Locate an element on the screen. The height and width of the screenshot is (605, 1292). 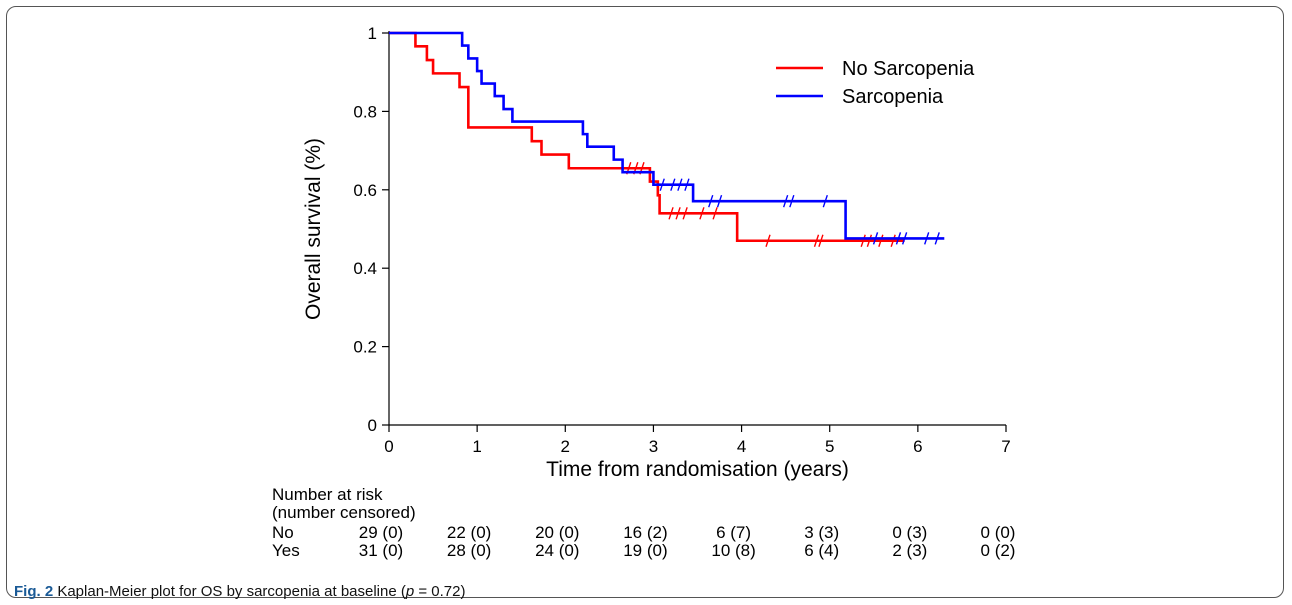
legend: No Sarcopenia Sarcopenia is located at coordinates (875, 83).